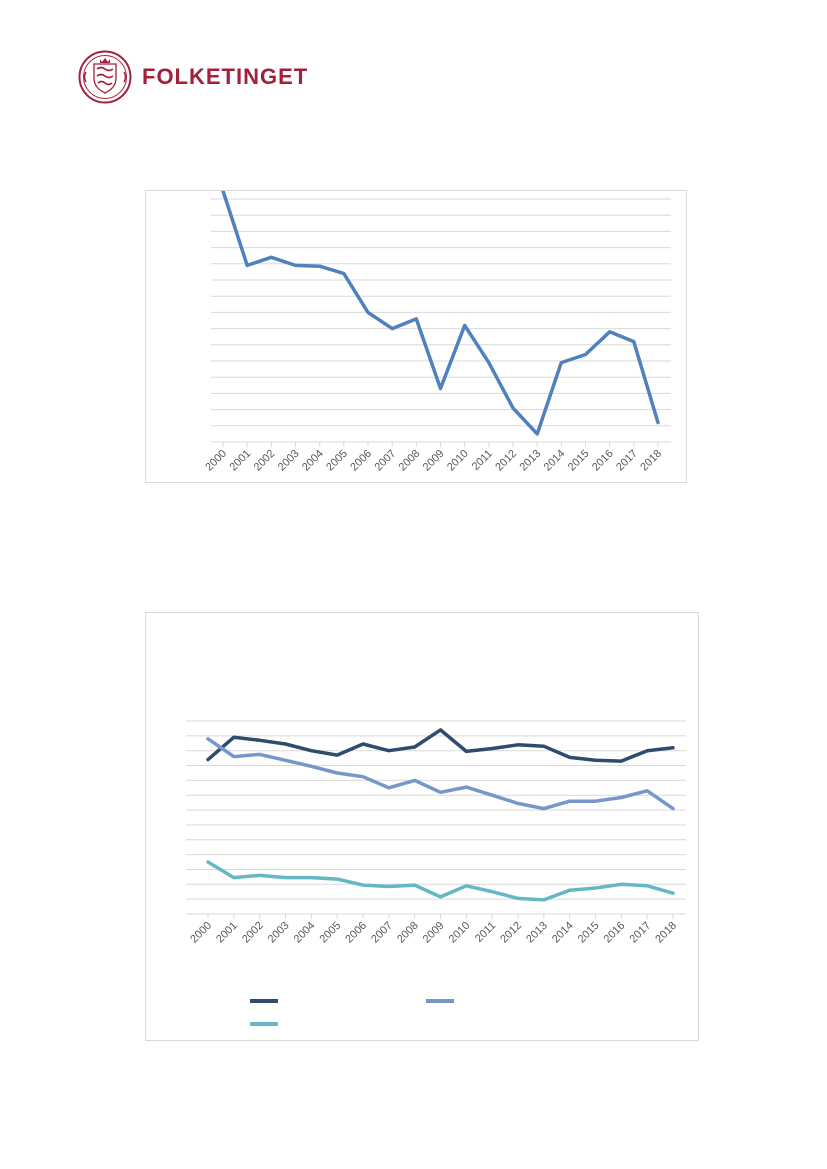 This screenshot has width=827, height=1169. I want to click on logo-text: FOLKETINGET, so click(225, 76).